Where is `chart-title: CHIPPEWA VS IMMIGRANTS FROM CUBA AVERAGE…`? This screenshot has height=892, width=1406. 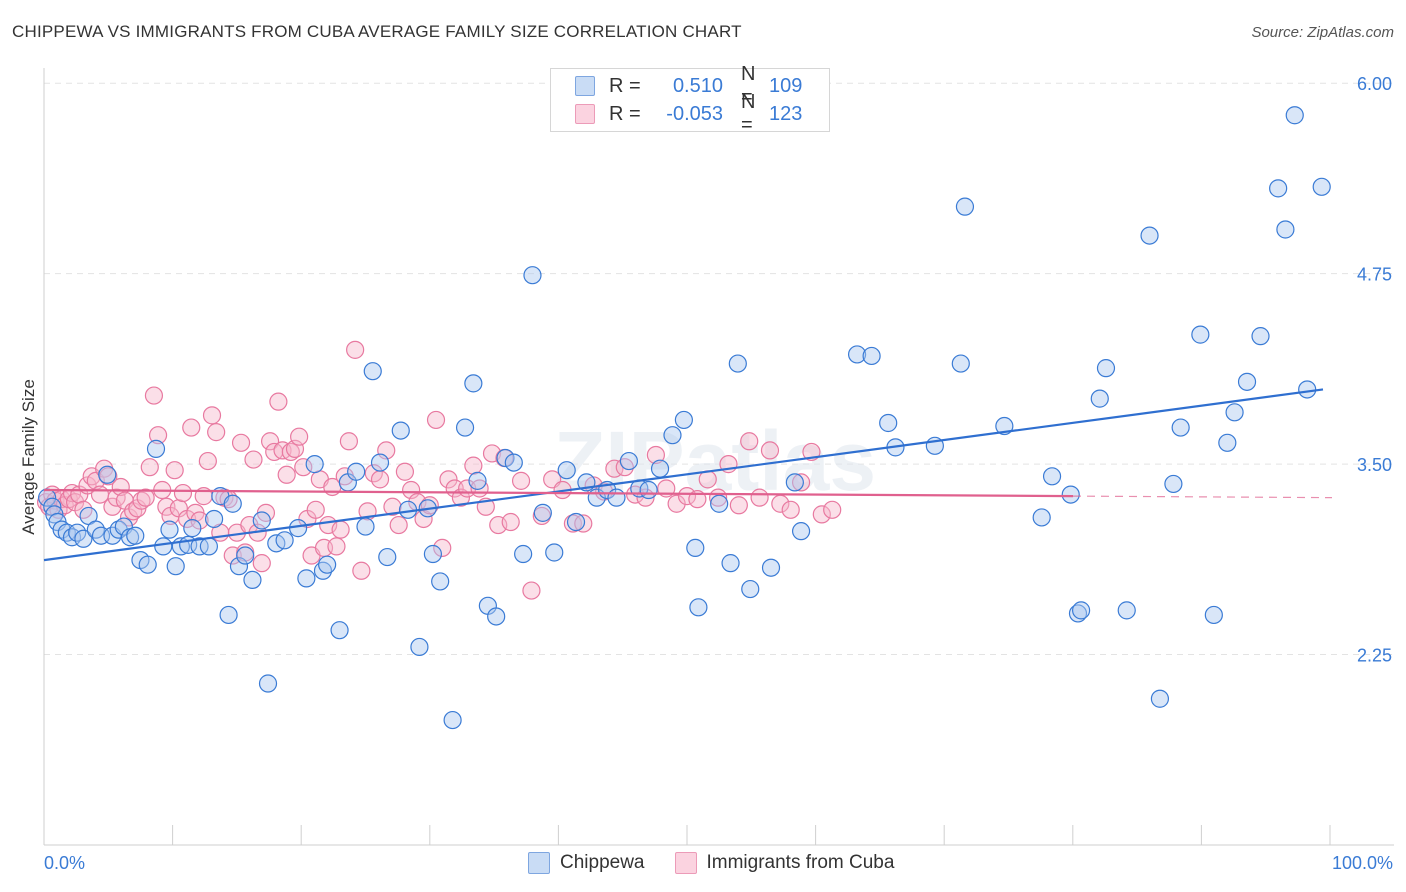
chart-title: CHIPPEWA VS IMMIGRANTS FROM CUBA AVERAGE… is located at coordinates (377, 31).